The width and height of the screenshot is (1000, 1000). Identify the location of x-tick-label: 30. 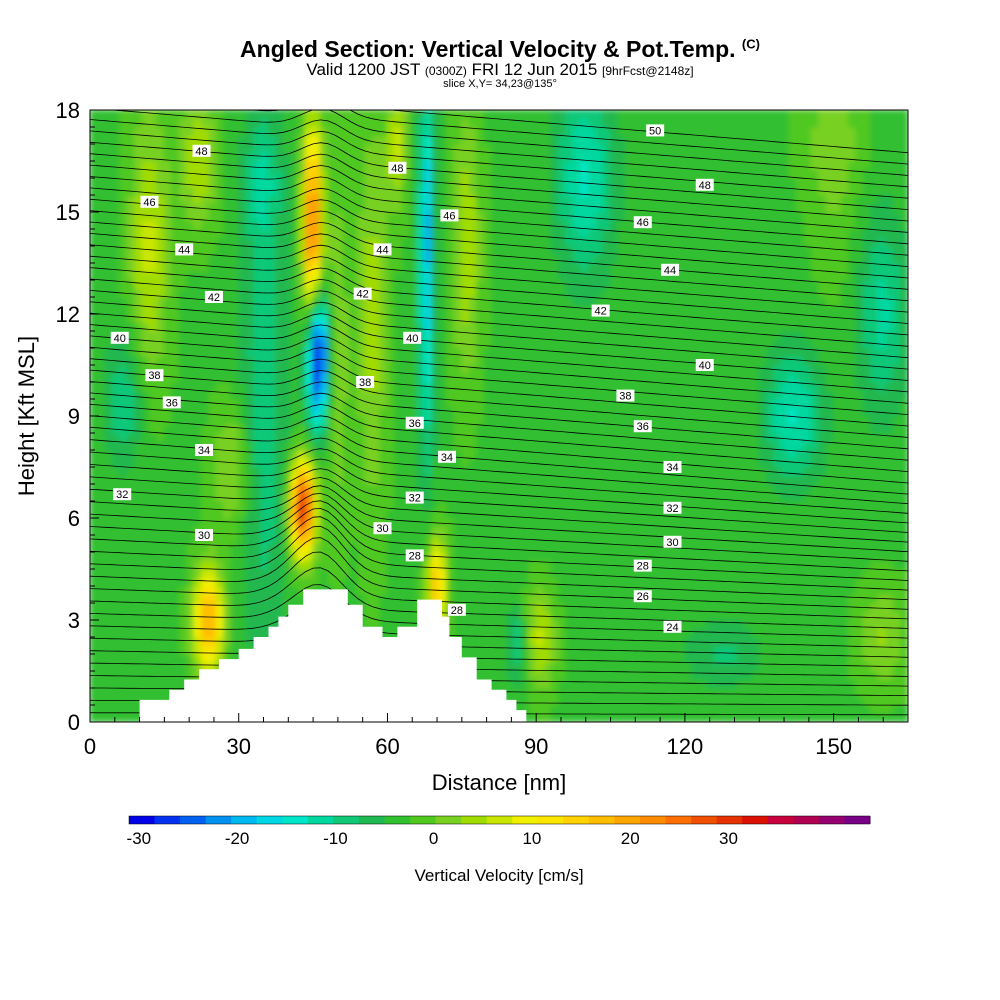
(238, 746).